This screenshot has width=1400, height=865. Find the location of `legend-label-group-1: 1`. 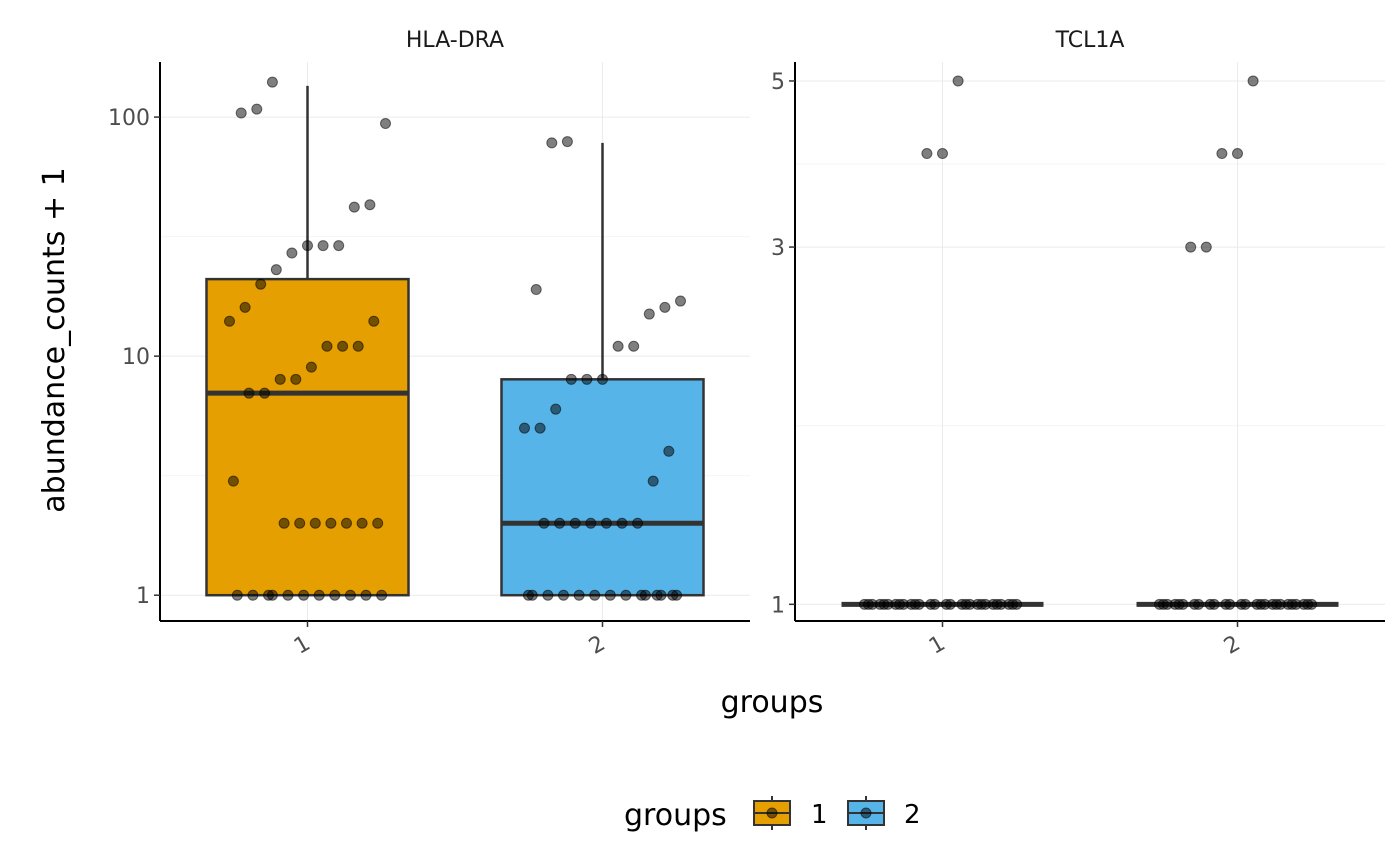

legend-label-group-1: 1 is located at coordinates (819, 815).